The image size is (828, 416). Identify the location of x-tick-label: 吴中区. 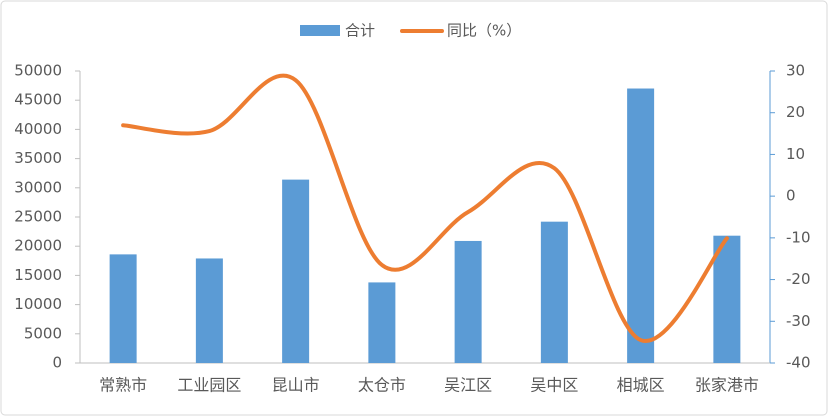
(554, 385).